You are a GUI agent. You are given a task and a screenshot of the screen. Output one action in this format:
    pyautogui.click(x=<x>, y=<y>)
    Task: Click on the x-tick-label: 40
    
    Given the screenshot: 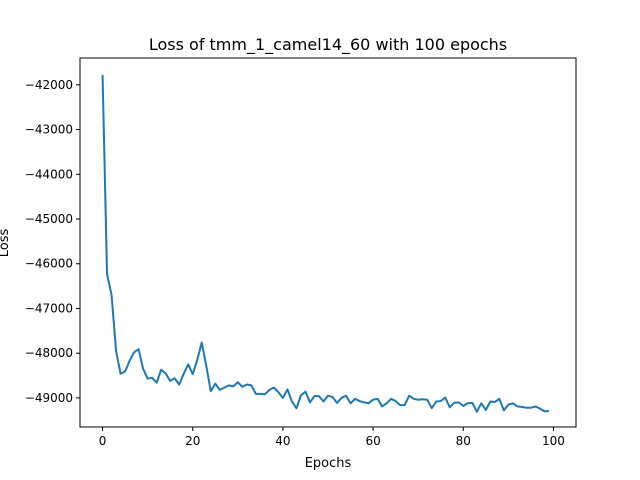 What is the action you would take?
    pyautogui.click(x=282, y=441)
    